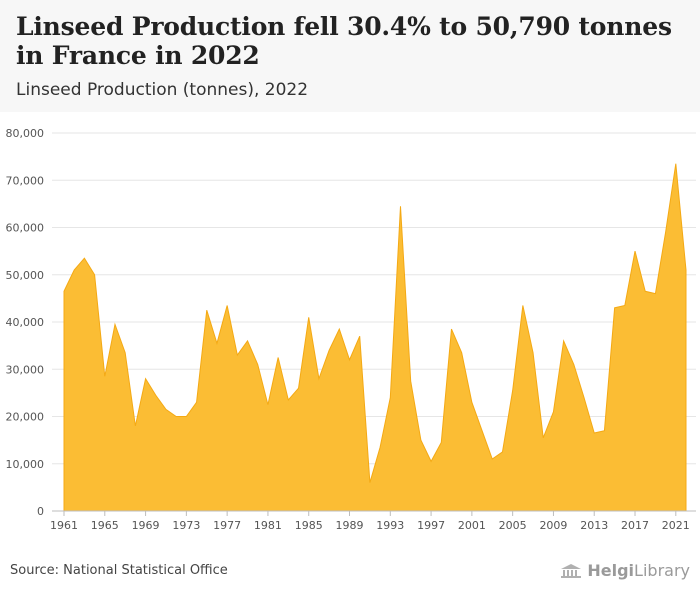 The width and height of the screenshot is (700, 596). What do you see at coordinates (309, 525) in the screenshot?
I see `x-tick-label: 1985` at bounding box center [309, 525].